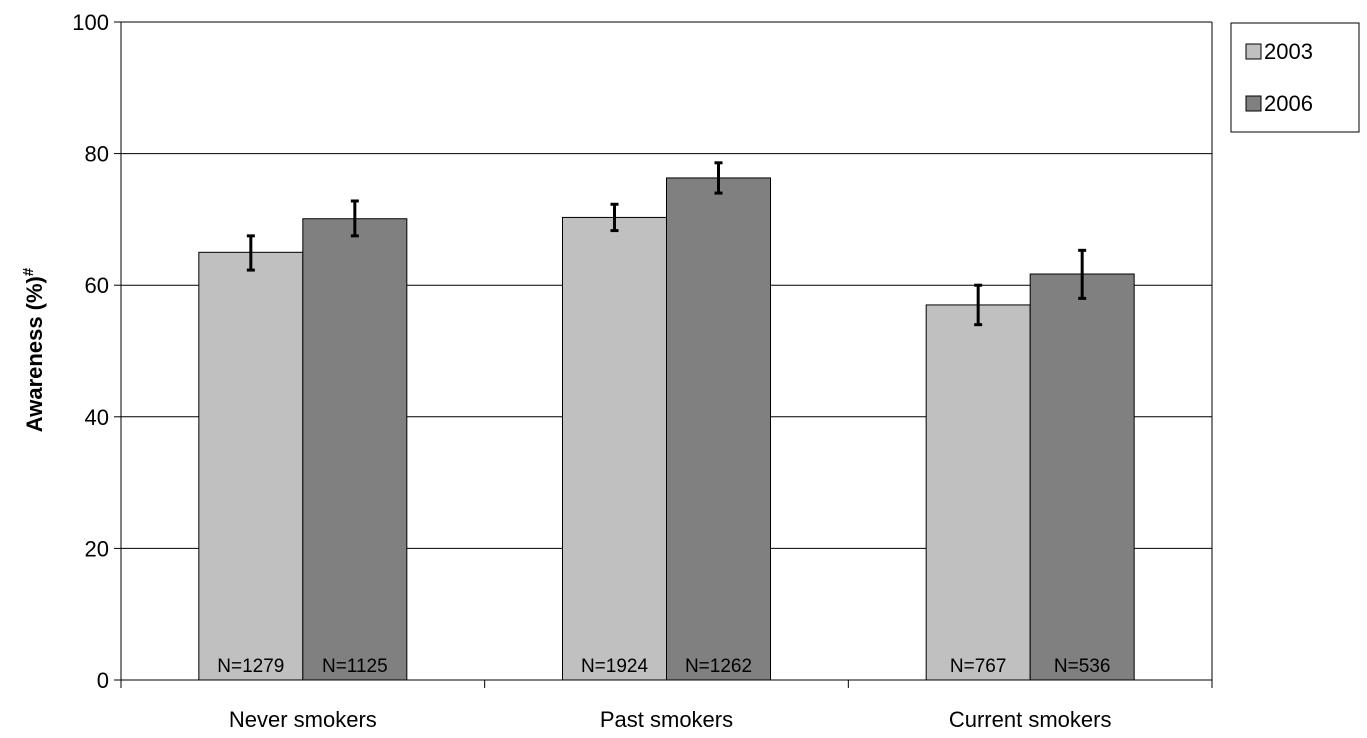 The image size is (1367, 738). I want to click on y-tick-label: 0, so click(103, 680).